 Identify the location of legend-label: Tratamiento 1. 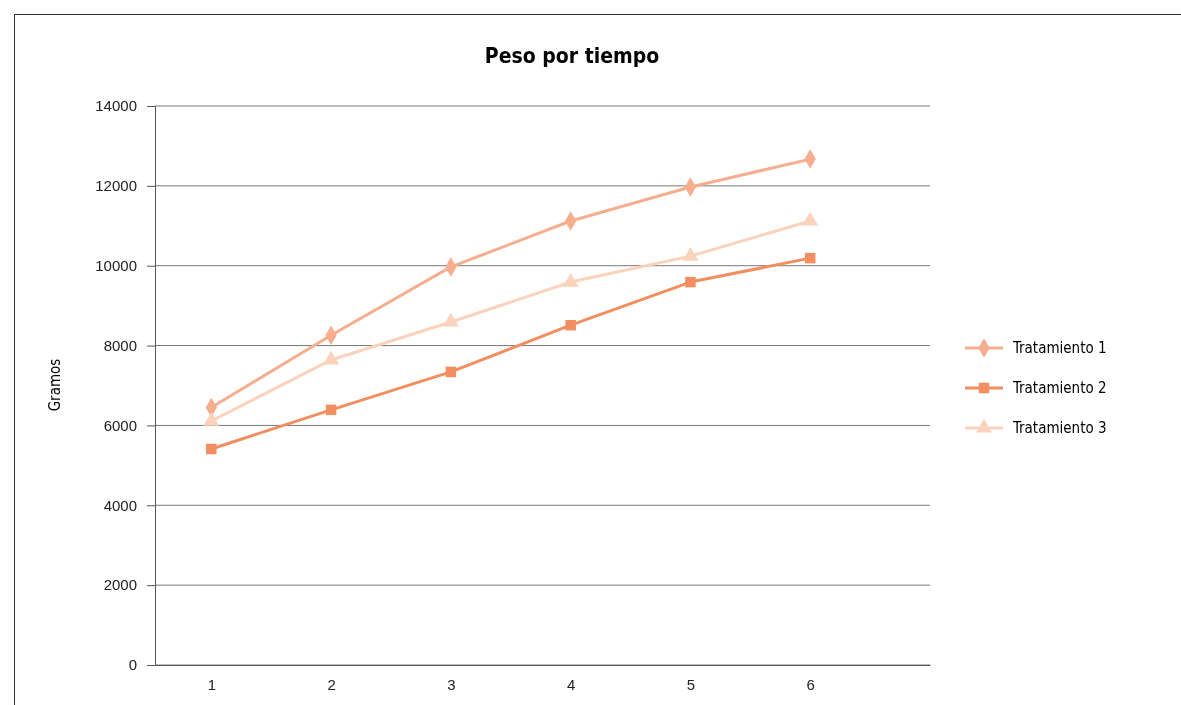
(1059, 348).